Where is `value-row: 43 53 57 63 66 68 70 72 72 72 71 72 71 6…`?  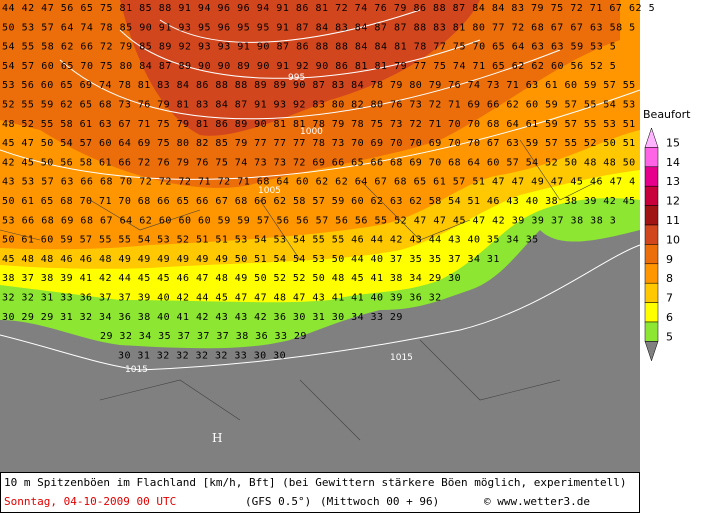 value-row: 43 53 57 63 66 68 70 72 72 72 71 72 71 6… is located at coordinates (318, 182).